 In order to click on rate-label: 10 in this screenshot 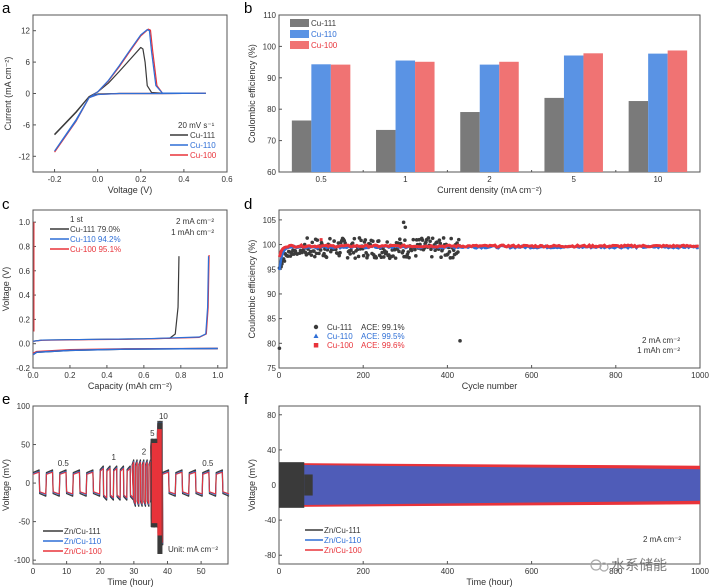, I will do `click(163, 416)`.